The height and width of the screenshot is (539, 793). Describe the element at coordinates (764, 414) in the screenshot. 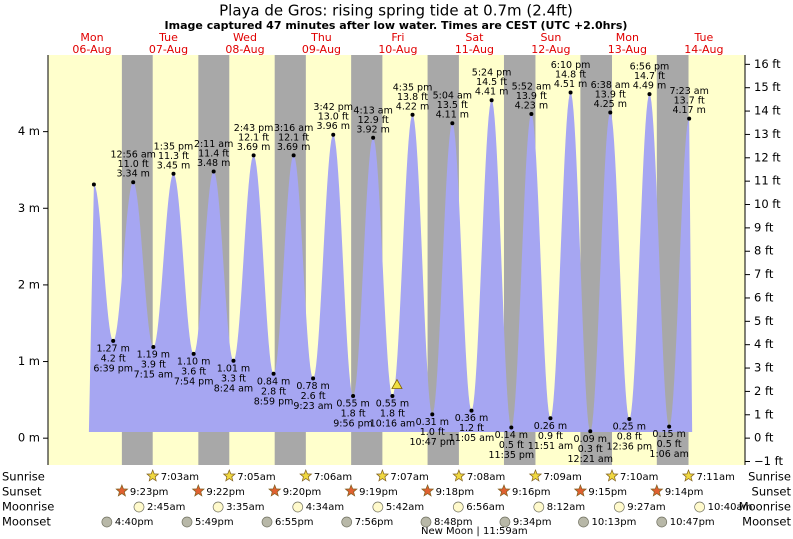

I see `y2-tick-label: 1 ft` at that location.